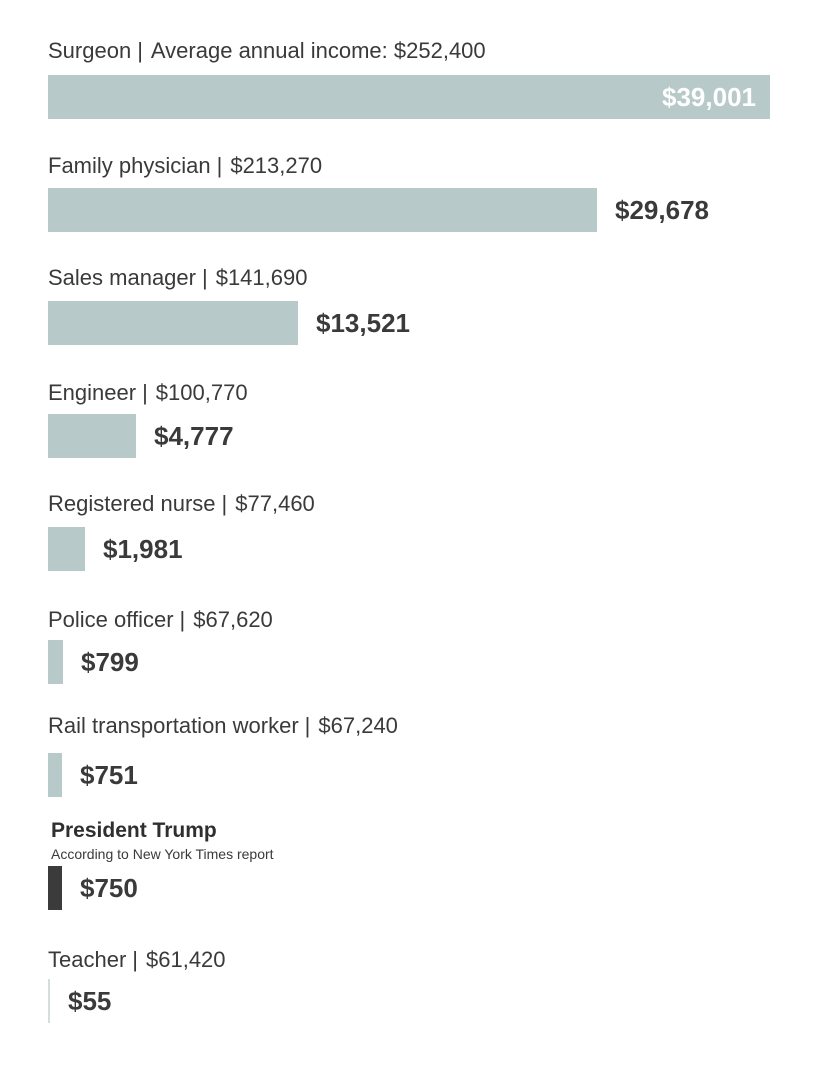  I want to click on source-note-text: According to New York Times report, so click(162, 854).